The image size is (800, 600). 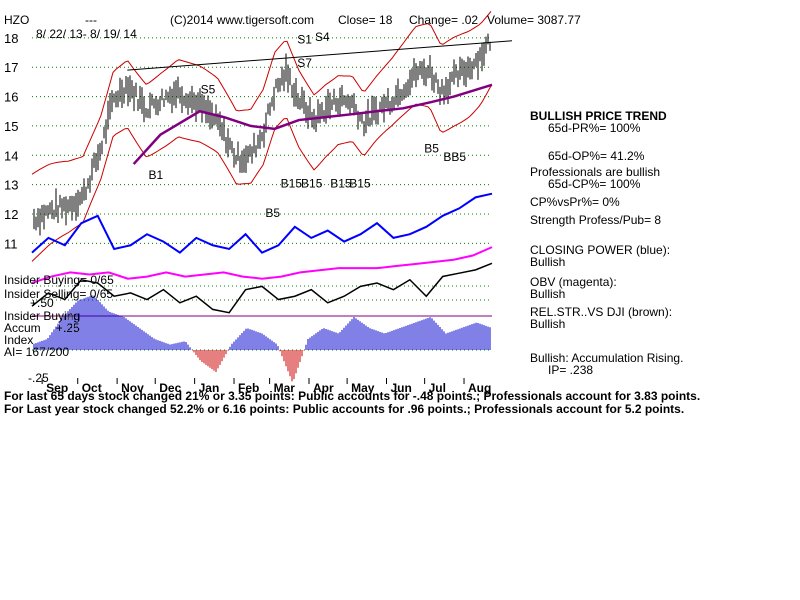 What do you see at coordinates (454, 157) in the screenshot?
I see `signal-label: BB5` at bounding box center [454, 157].